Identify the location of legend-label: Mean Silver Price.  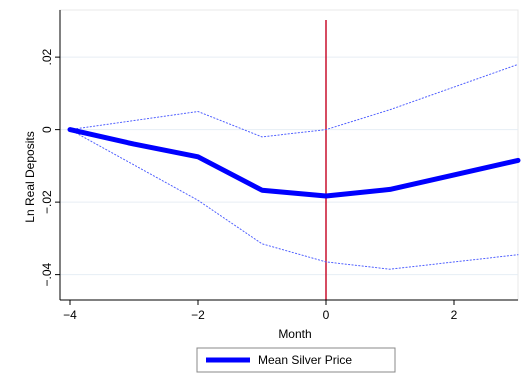
(305, 360).